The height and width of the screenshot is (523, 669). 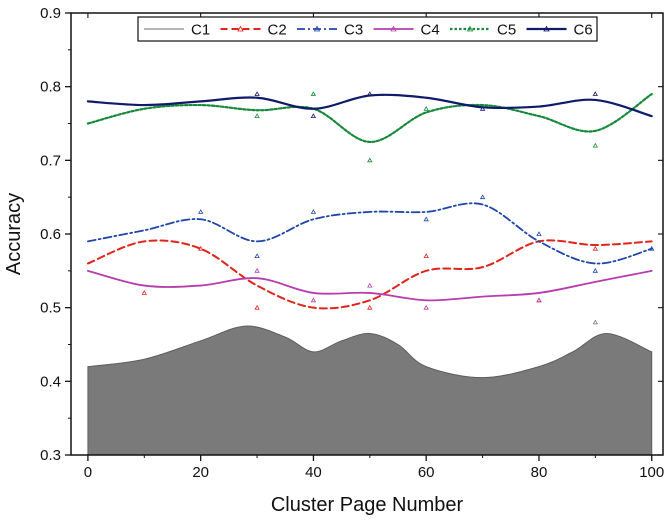 I want to click on y-tick-label: 0.6, so click(x=50, y=234).